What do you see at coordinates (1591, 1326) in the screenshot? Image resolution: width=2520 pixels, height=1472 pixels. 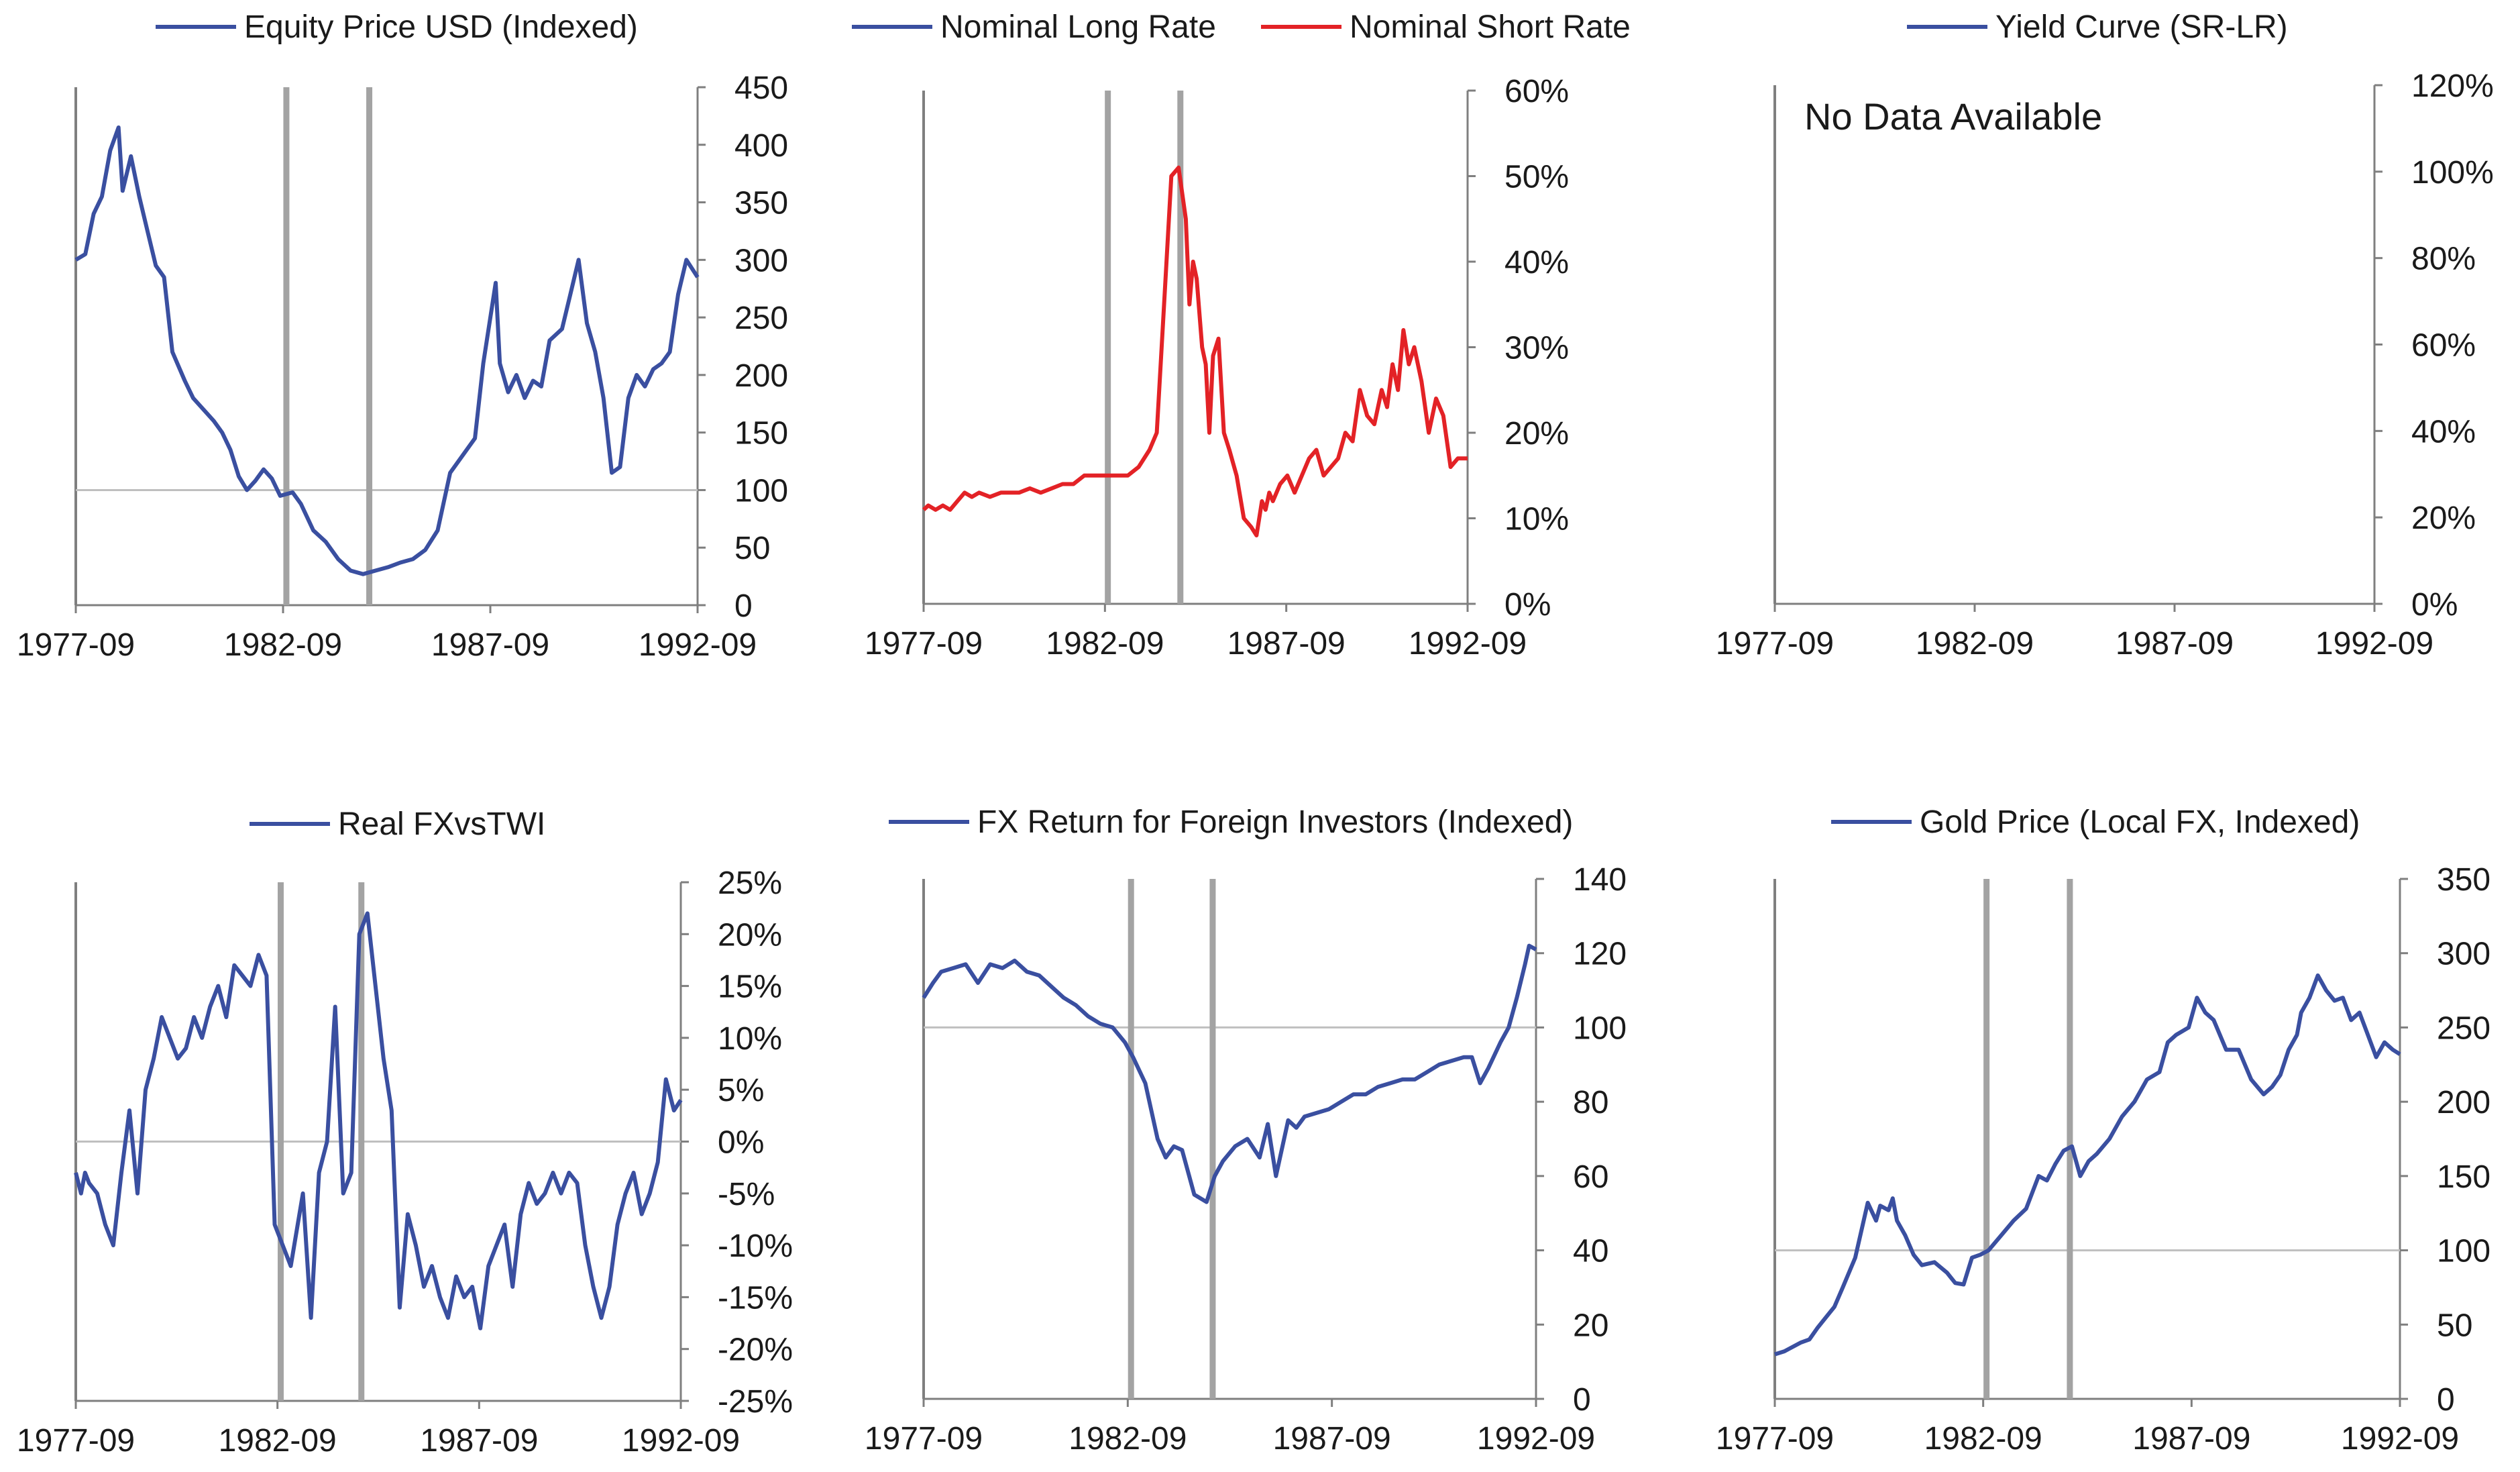 I see `y-tick-label: 20` at bounding box center [1591, 1326].